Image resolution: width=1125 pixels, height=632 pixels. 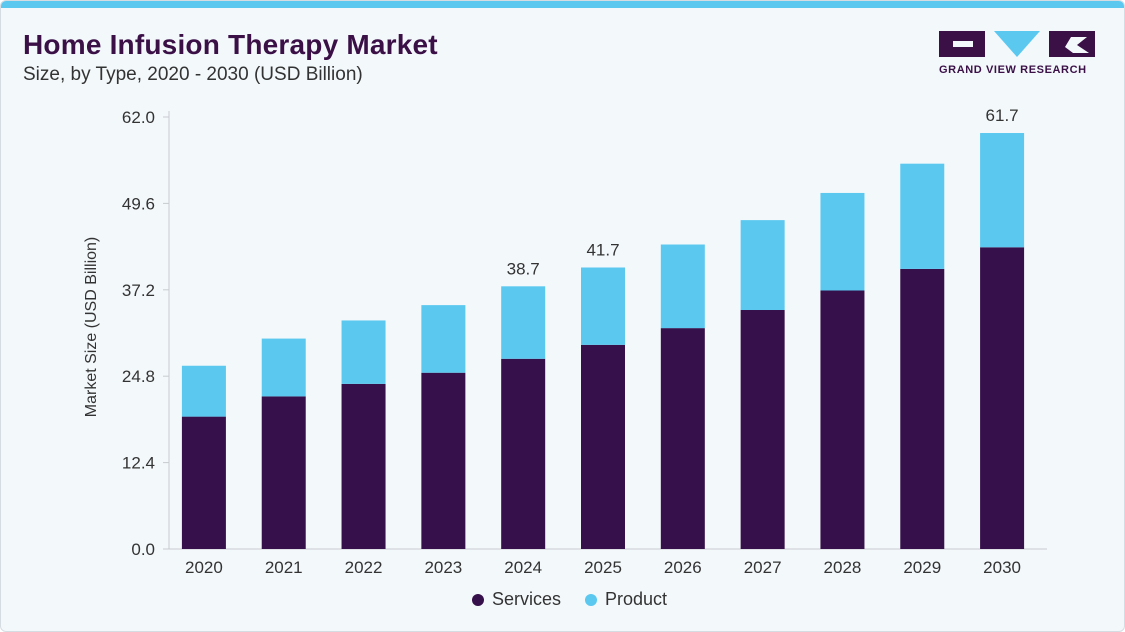 What do you see at coordinates (562, 4) in the screenshot?
I see `top-accent-bar` at bounding box center [562, 4].